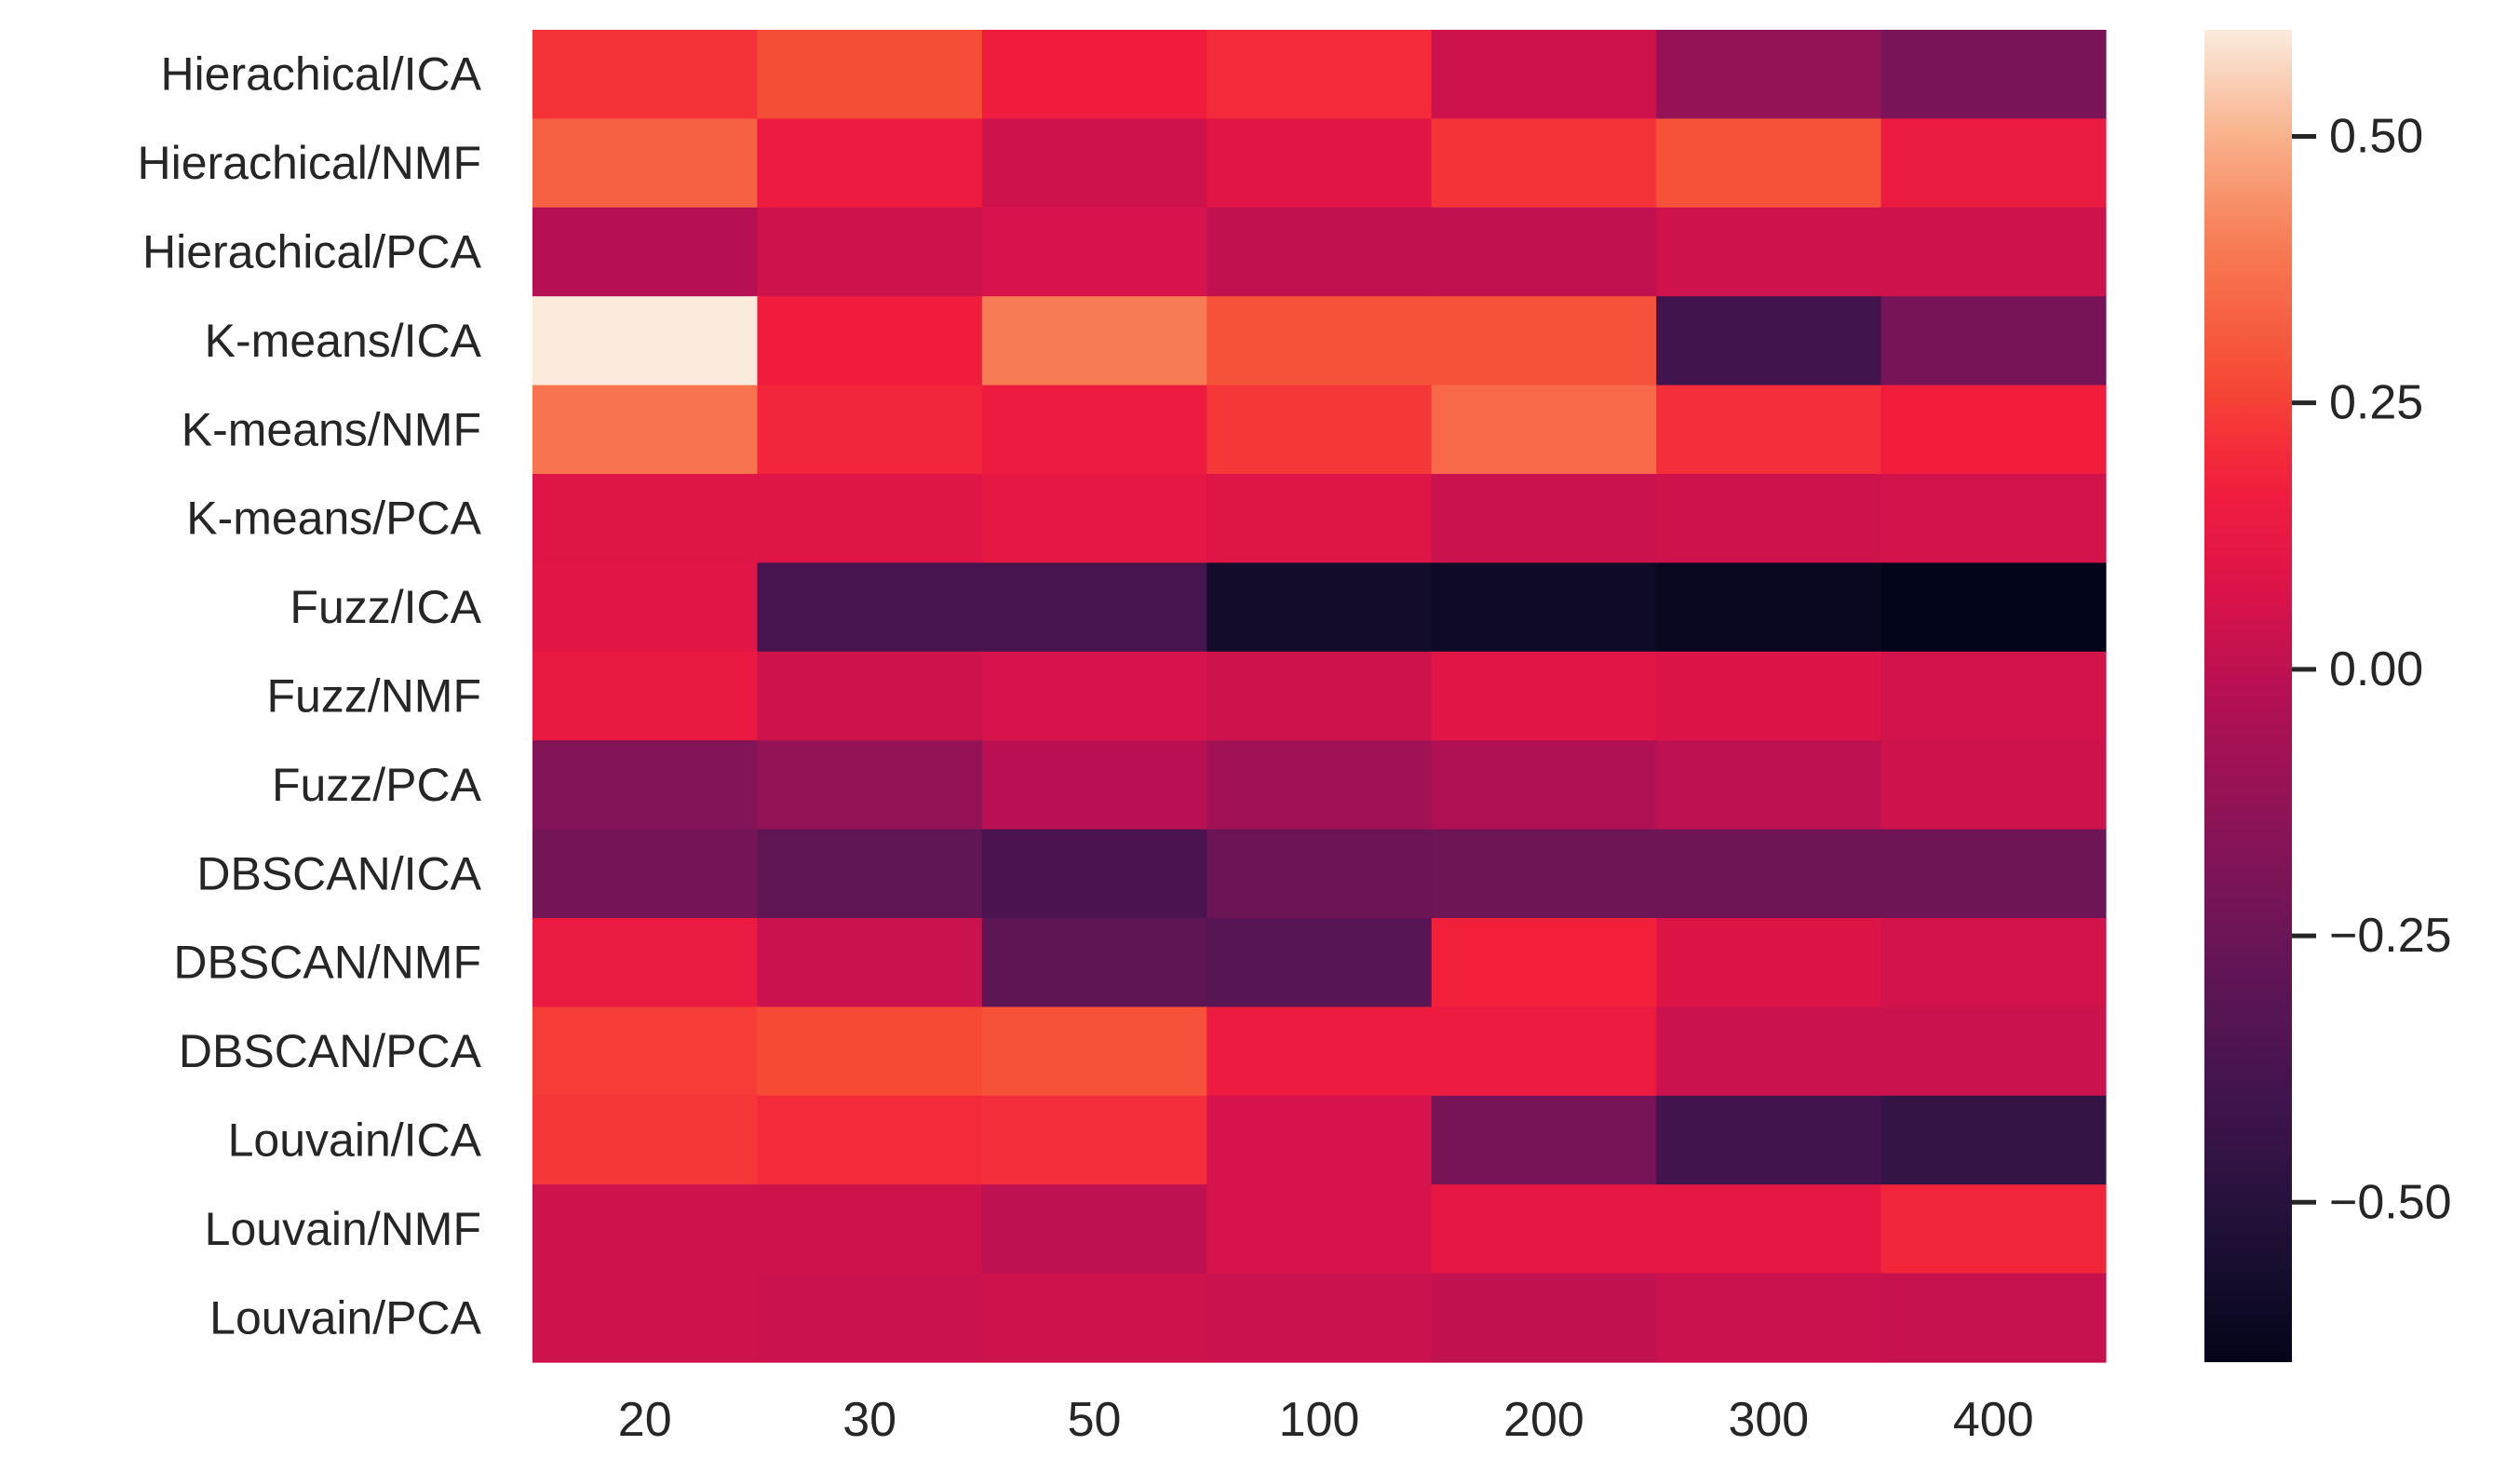  Describe the element at coordinates (1095, 1420) in the screenshot. I see `column-label: 50` at that location.